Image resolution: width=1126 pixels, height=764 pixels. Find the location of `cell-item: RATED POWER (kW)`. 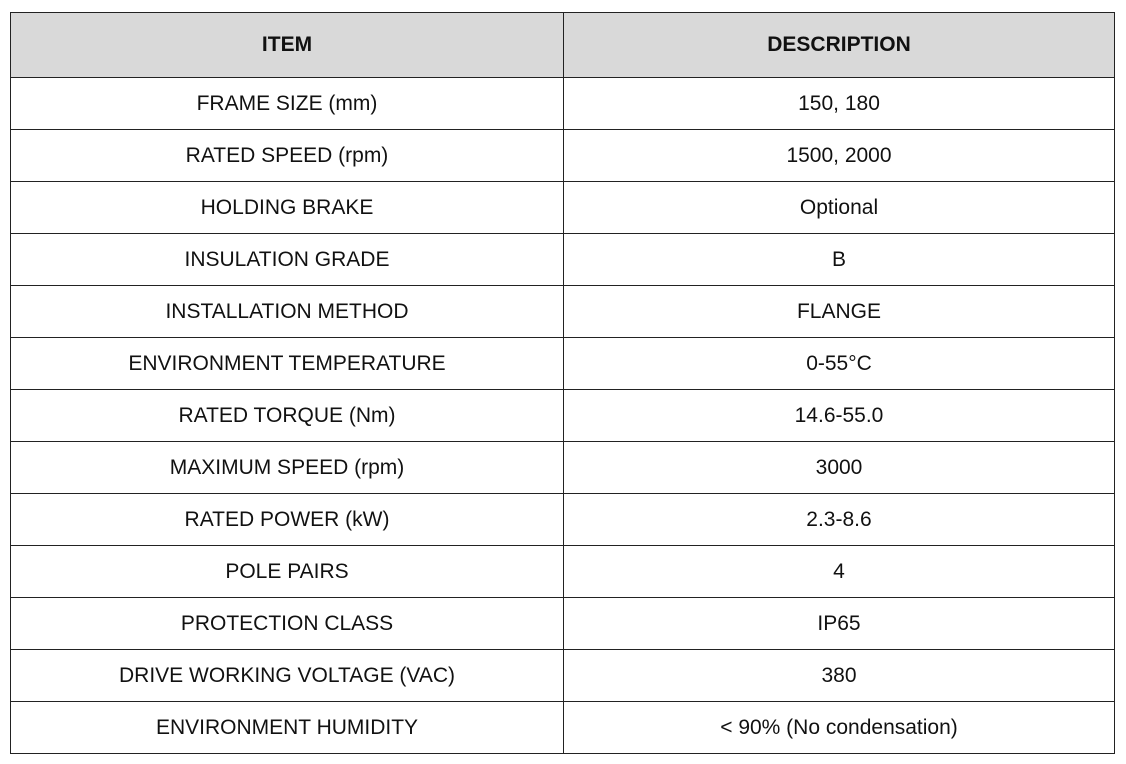

cell-item: RATED POWER (kW) is located at coordinates (287, 519).